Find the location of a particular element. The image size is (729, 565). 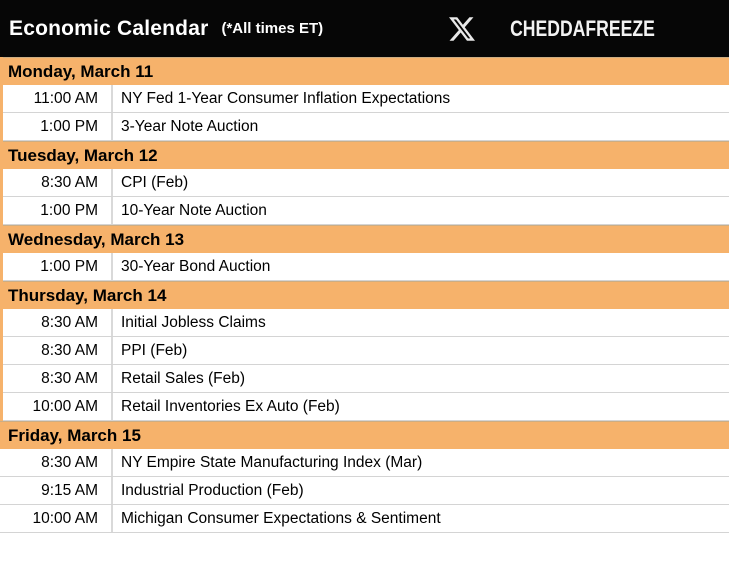

event-name: 30-Year Bond Auction is located at coordinates (196, 266).